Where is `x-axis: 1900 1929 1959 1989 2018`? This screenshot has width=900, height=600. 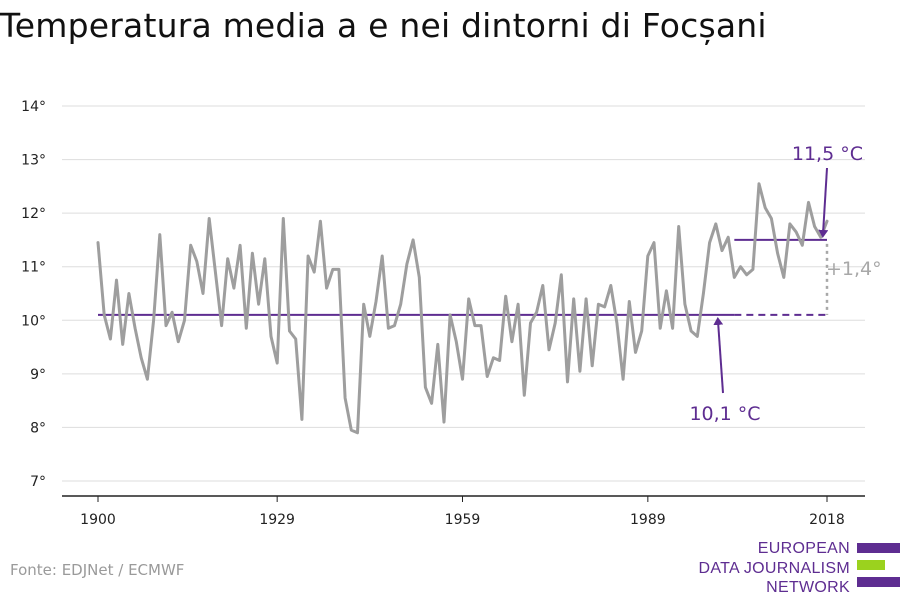 x-axis: 1900 1929 1959 1989 2018 is located at coordinates (463, 511).